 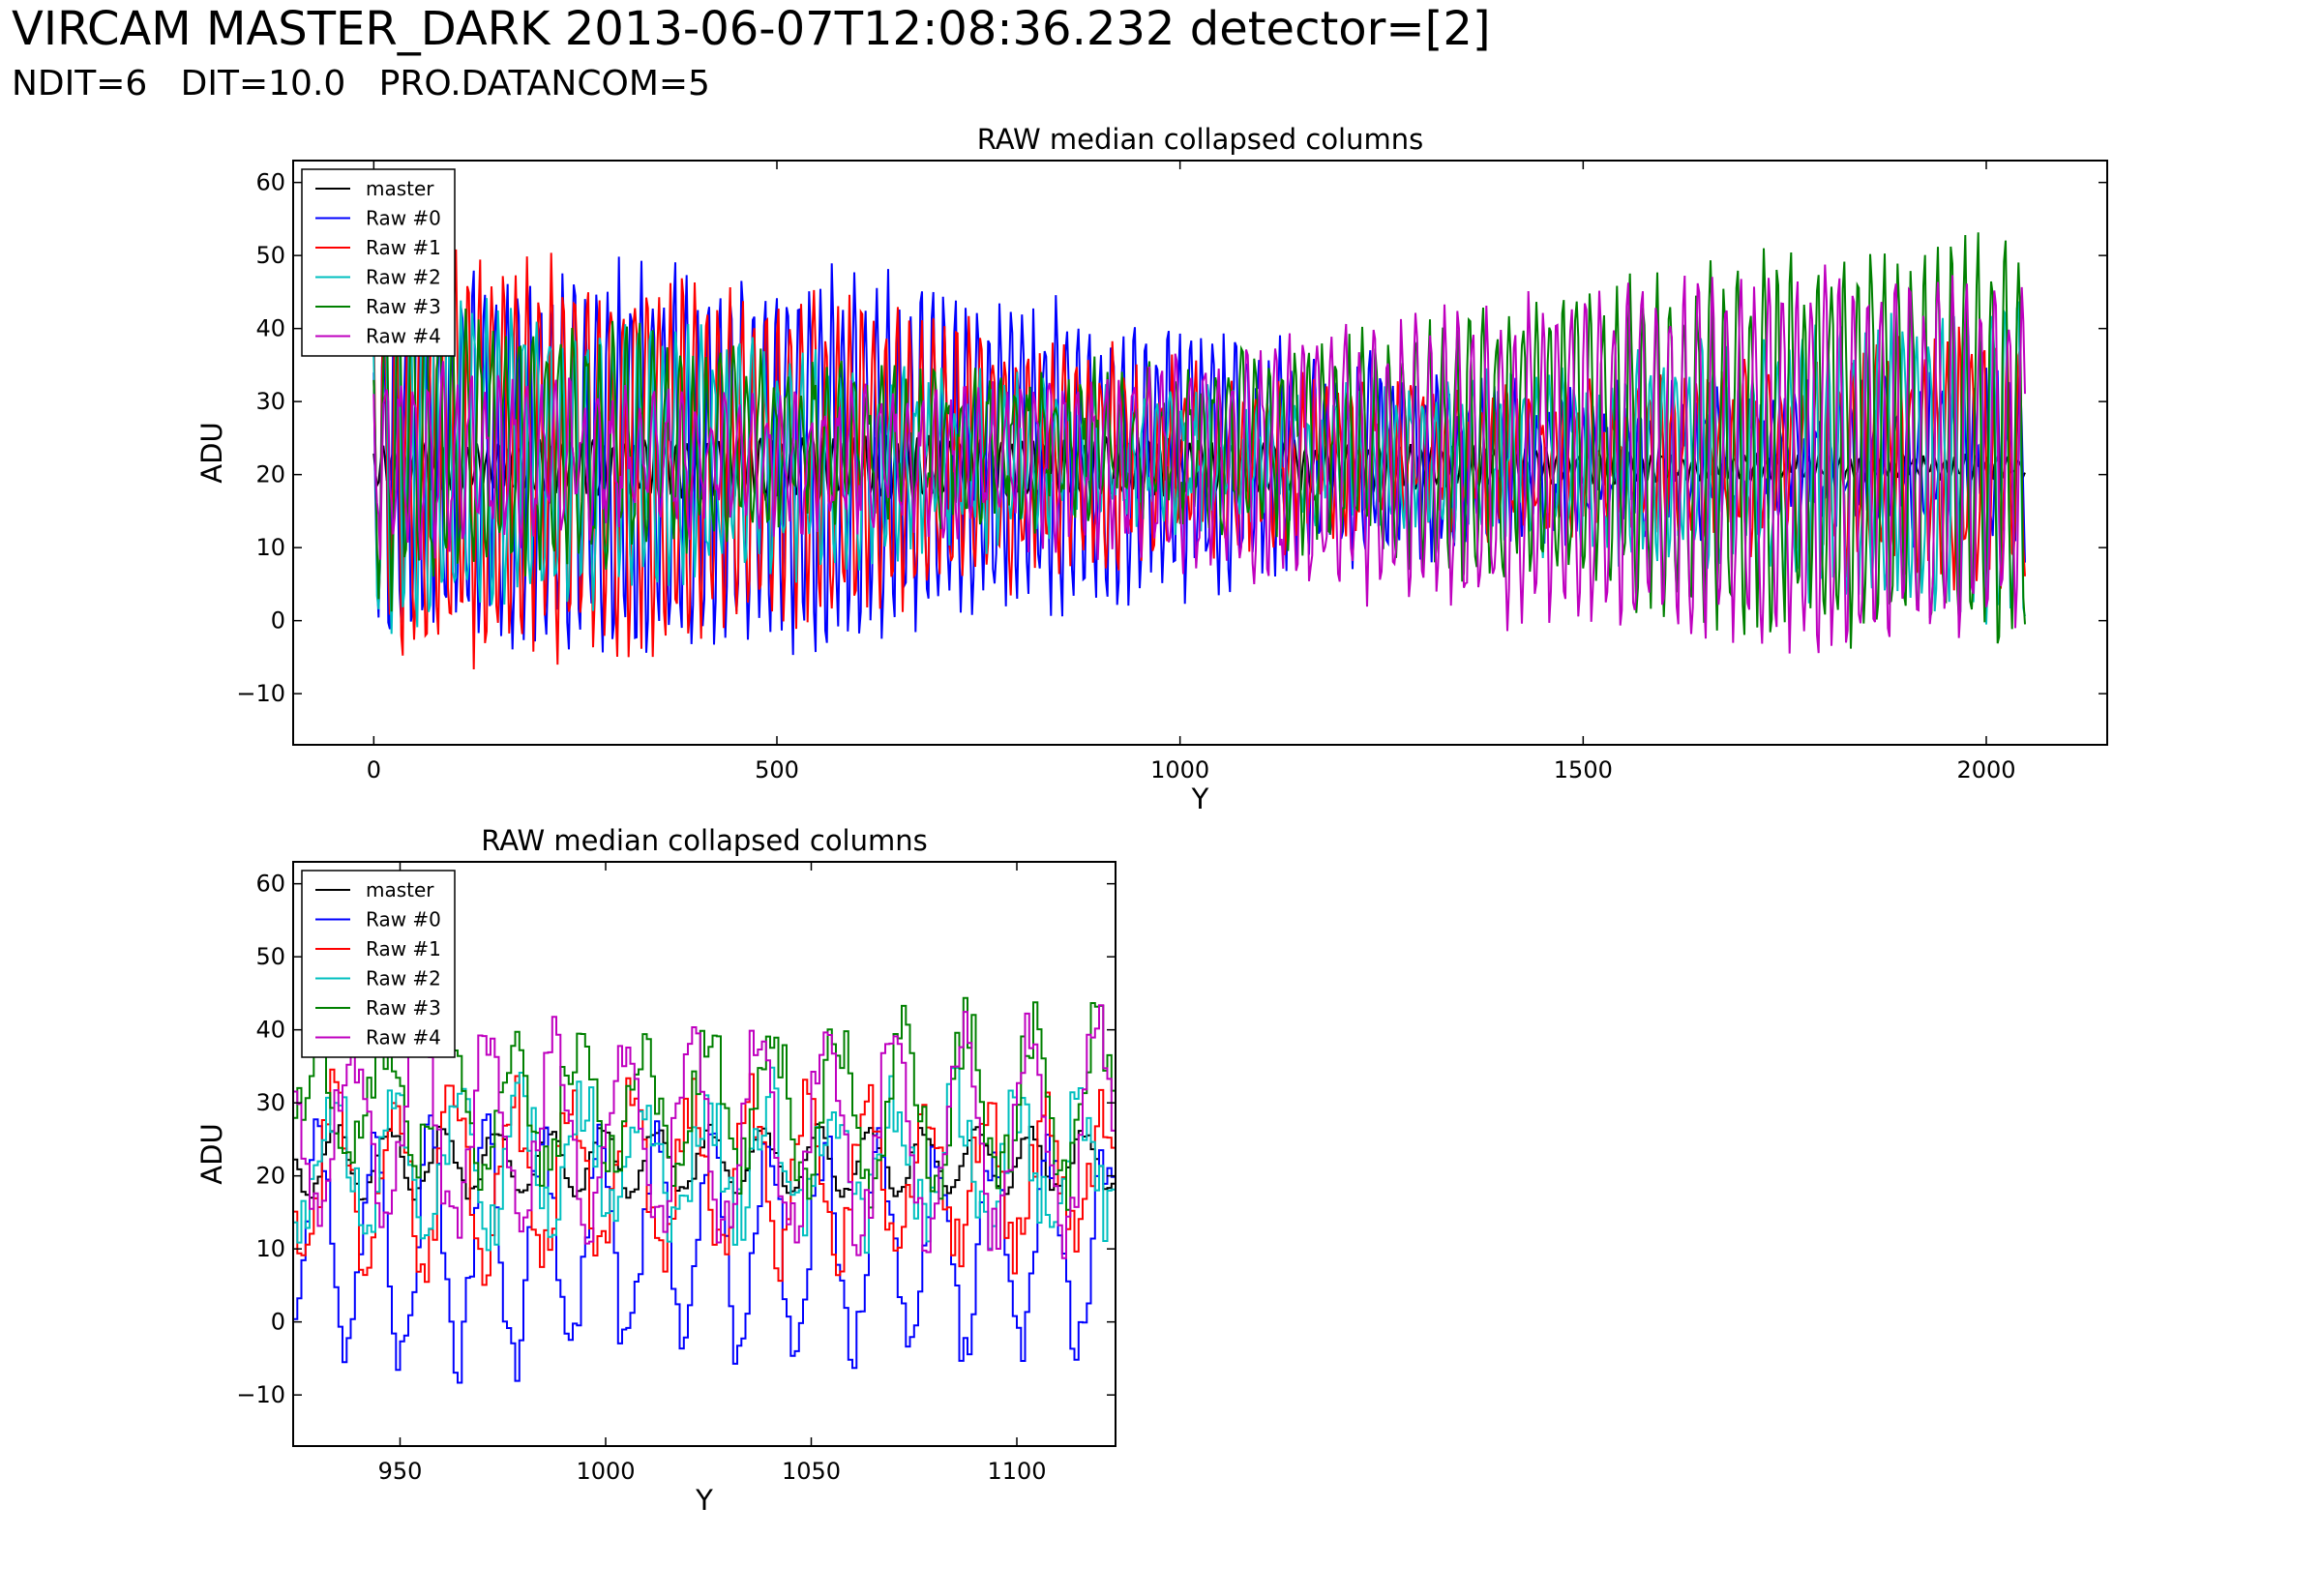 What do you see at coordinates (1016, 1471) in the screenshot?
I see `x-tick-label: 1100` at bounding box center [1016, 1471].